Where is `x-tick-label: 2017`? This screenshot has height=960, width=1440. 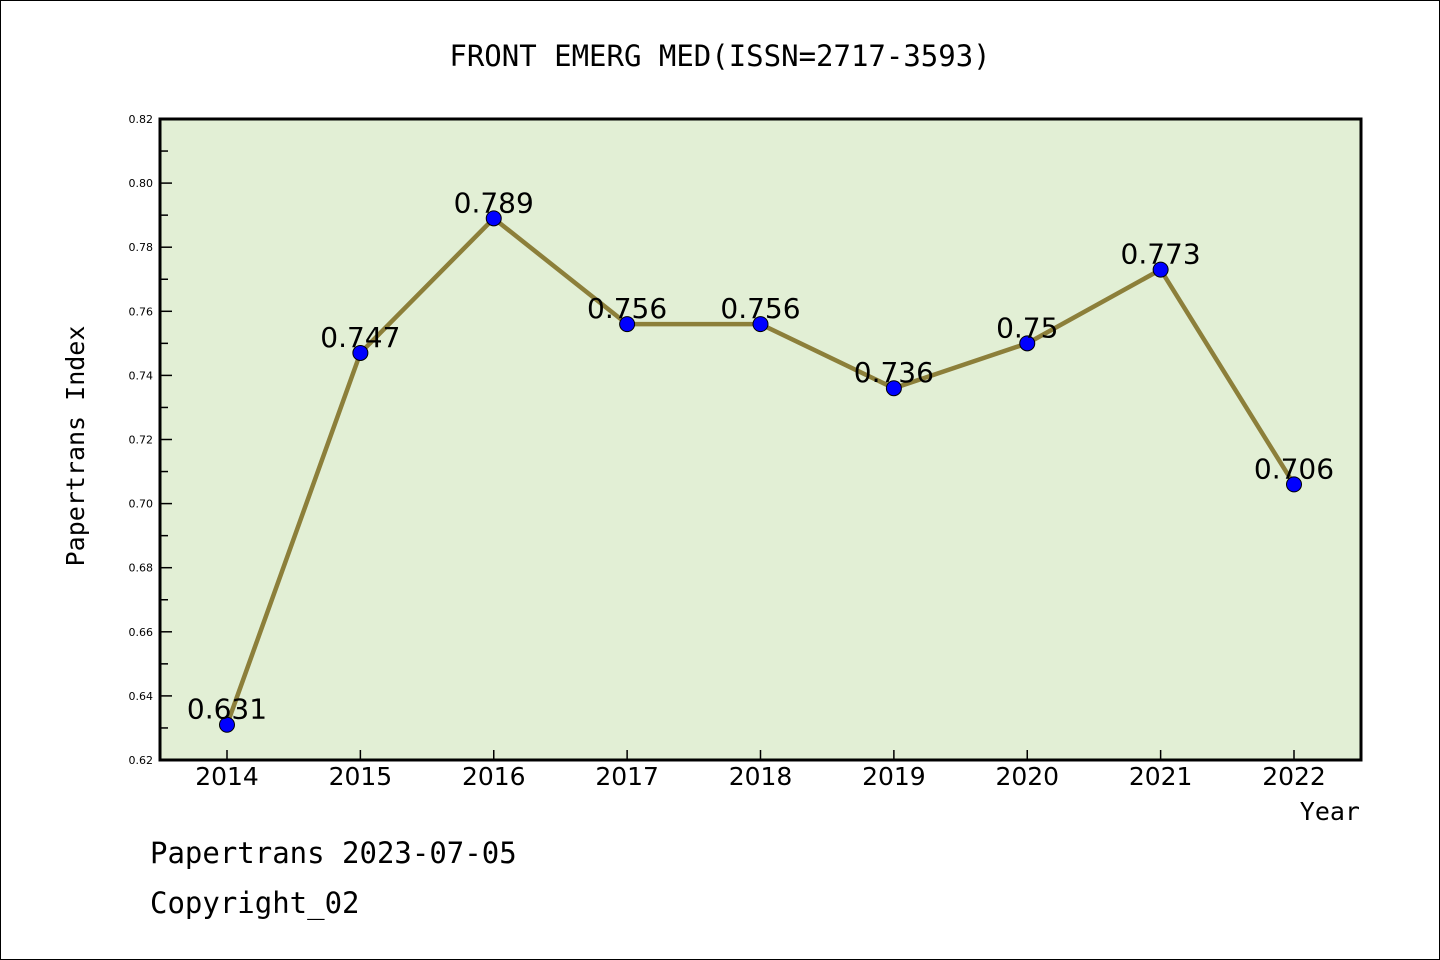
x-tick-label: 2017 is located at coordinates (627, 776).